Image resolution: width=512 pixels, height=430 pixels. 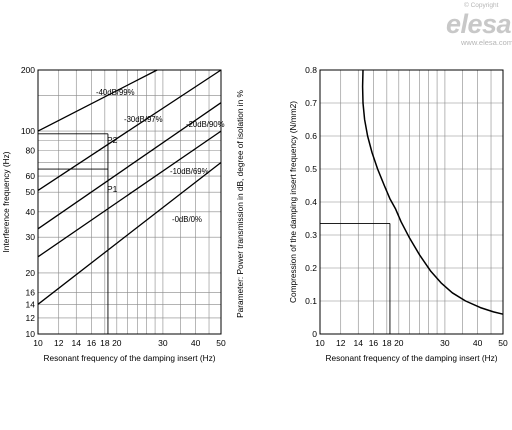 I want to click on y-tick-label-20: 20, so click(x=31, y=273).